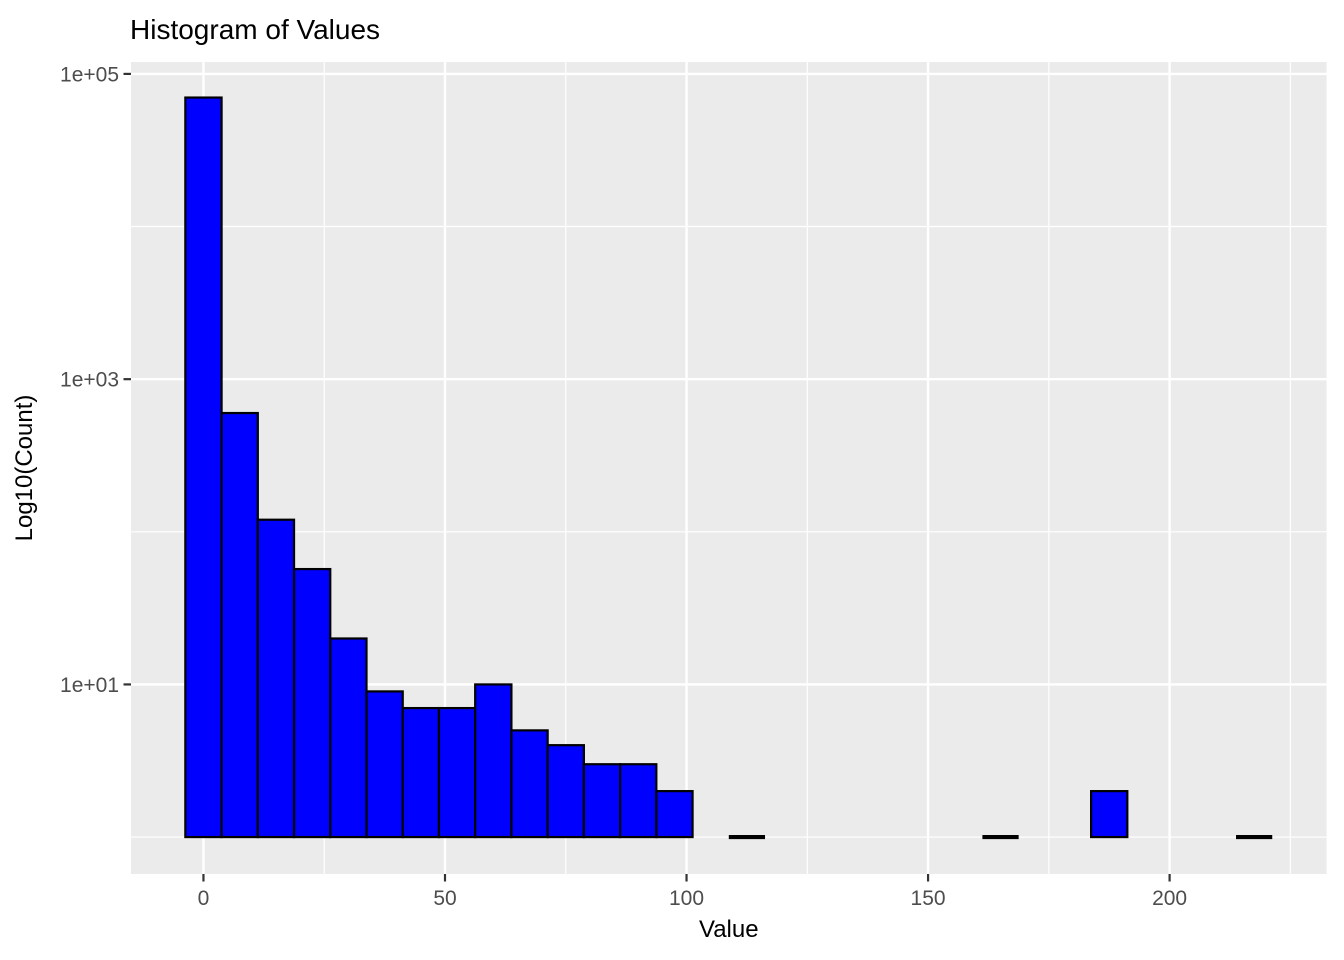  Describe the element at coordinates (24, 468) in the screenshot. I see `y-axis-title: Log10(Count)` at that location.